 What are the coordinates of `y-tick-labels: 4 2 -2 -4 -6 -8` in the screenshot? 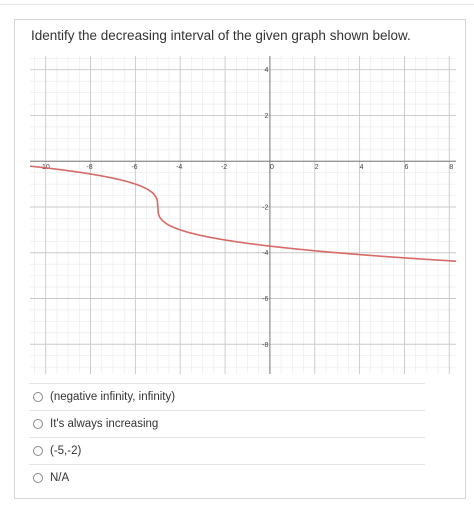 It's located at (265, 208).